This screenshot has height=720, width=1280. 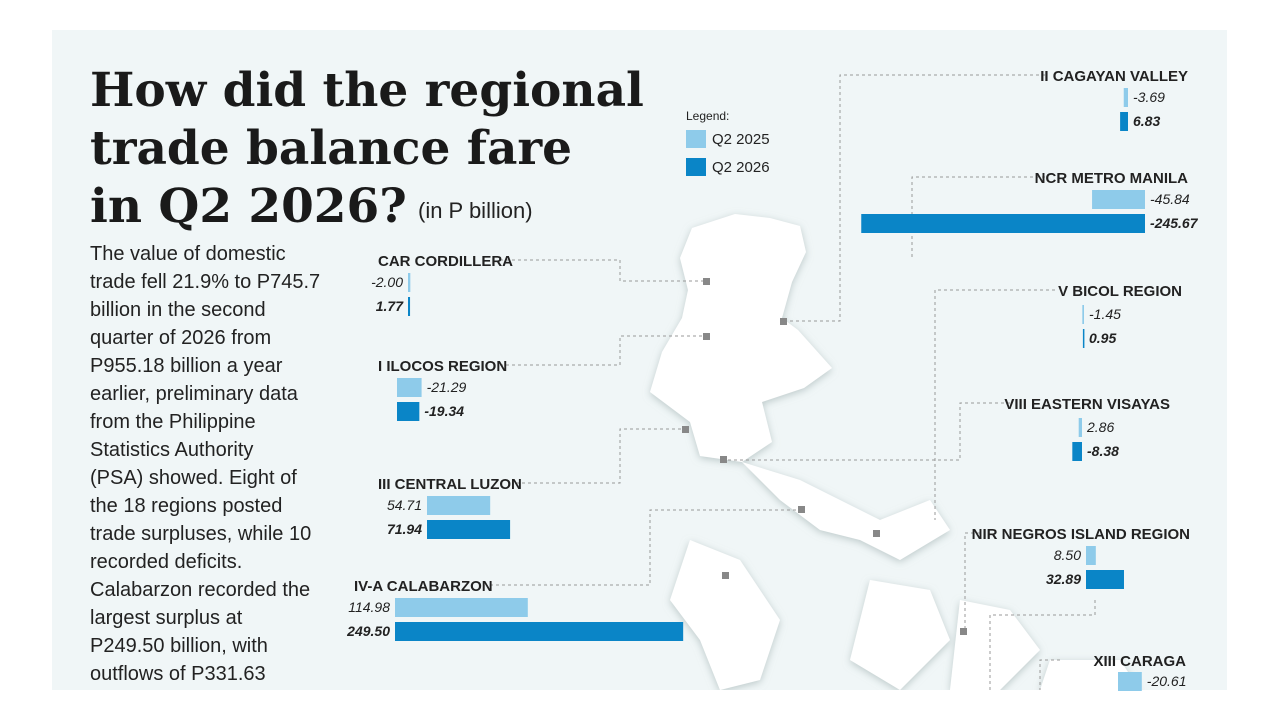 What do you see at coordinates (331, 148) in the screenshot?
I see `title-line: trade balance fare` at bounding box center [331, 148].